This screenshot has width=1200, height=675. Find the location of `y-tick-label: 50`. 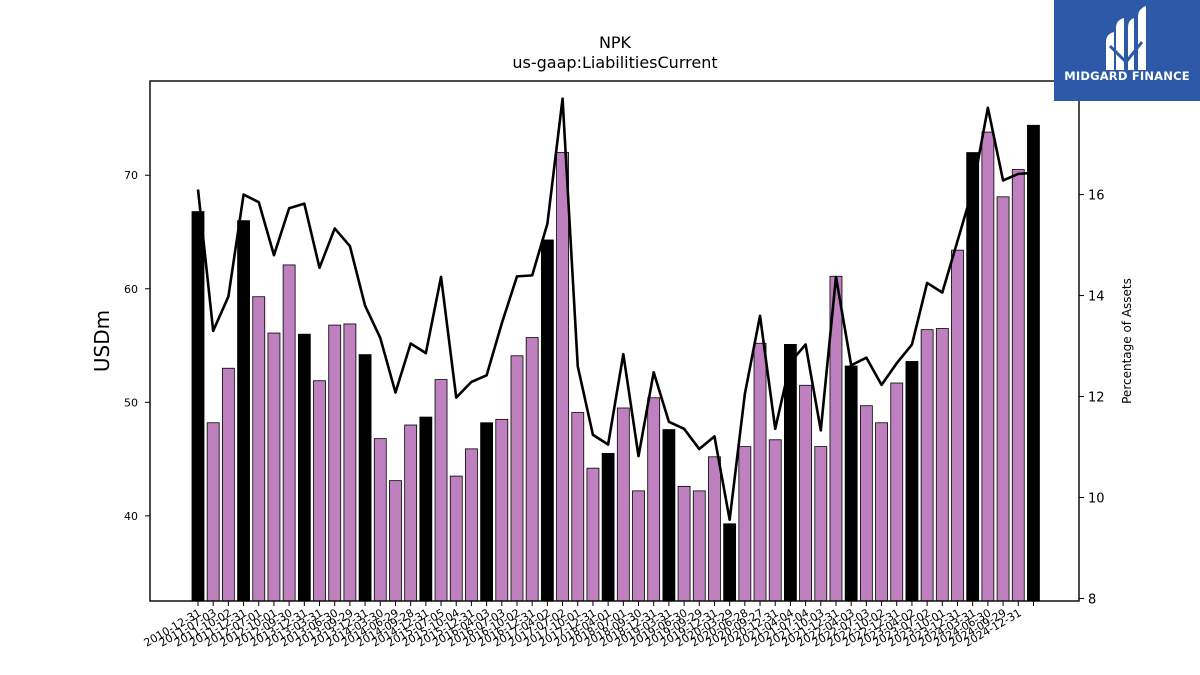

y-tick-label: 50 is located at coordinates (131, 402).